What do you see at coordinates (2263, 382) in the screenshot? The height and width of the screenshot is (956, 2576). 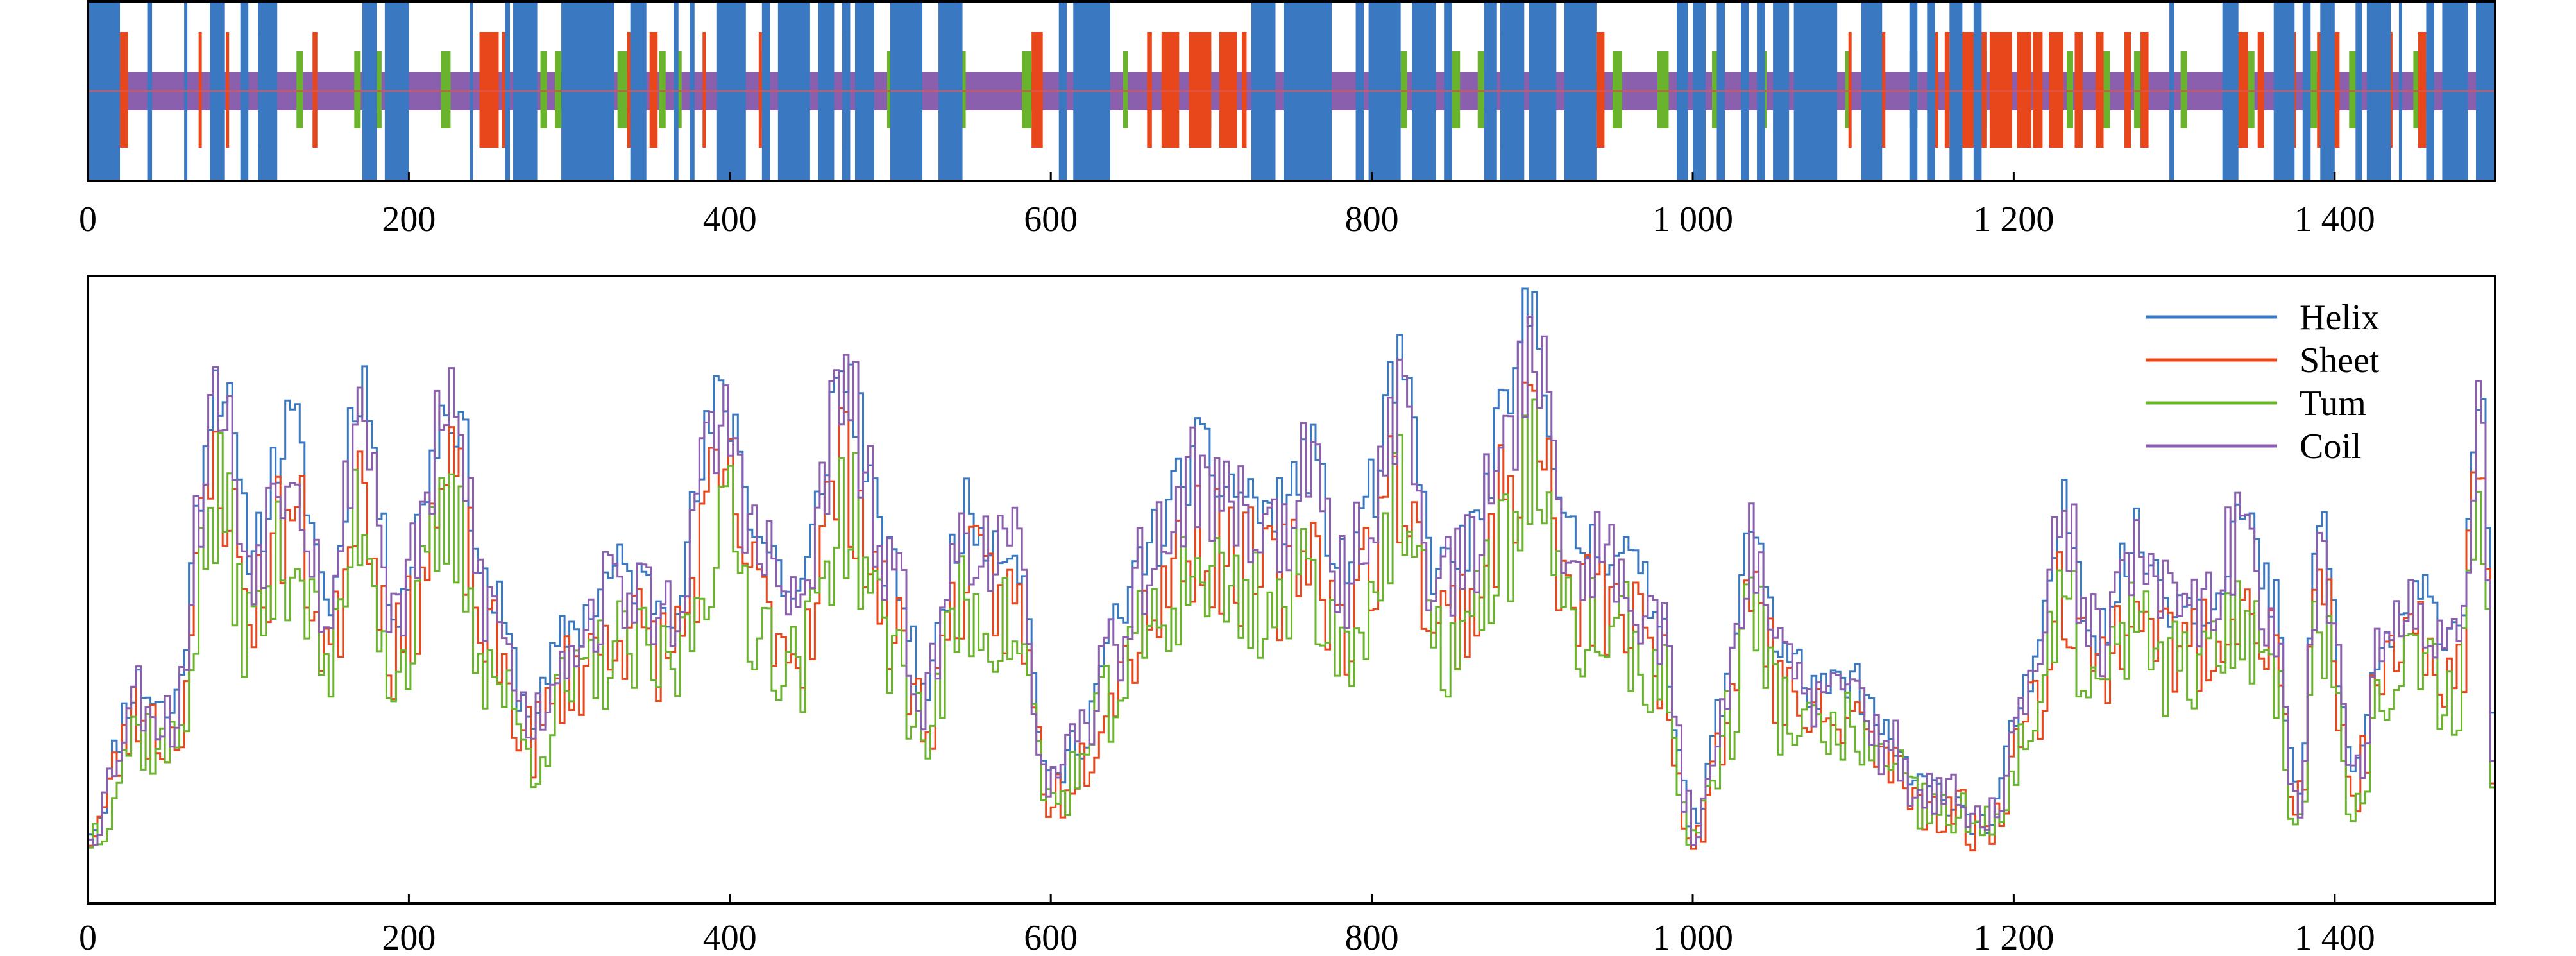 I see `legend: Helix Sheet Tum Coil` at bounding box center [2263, 382].